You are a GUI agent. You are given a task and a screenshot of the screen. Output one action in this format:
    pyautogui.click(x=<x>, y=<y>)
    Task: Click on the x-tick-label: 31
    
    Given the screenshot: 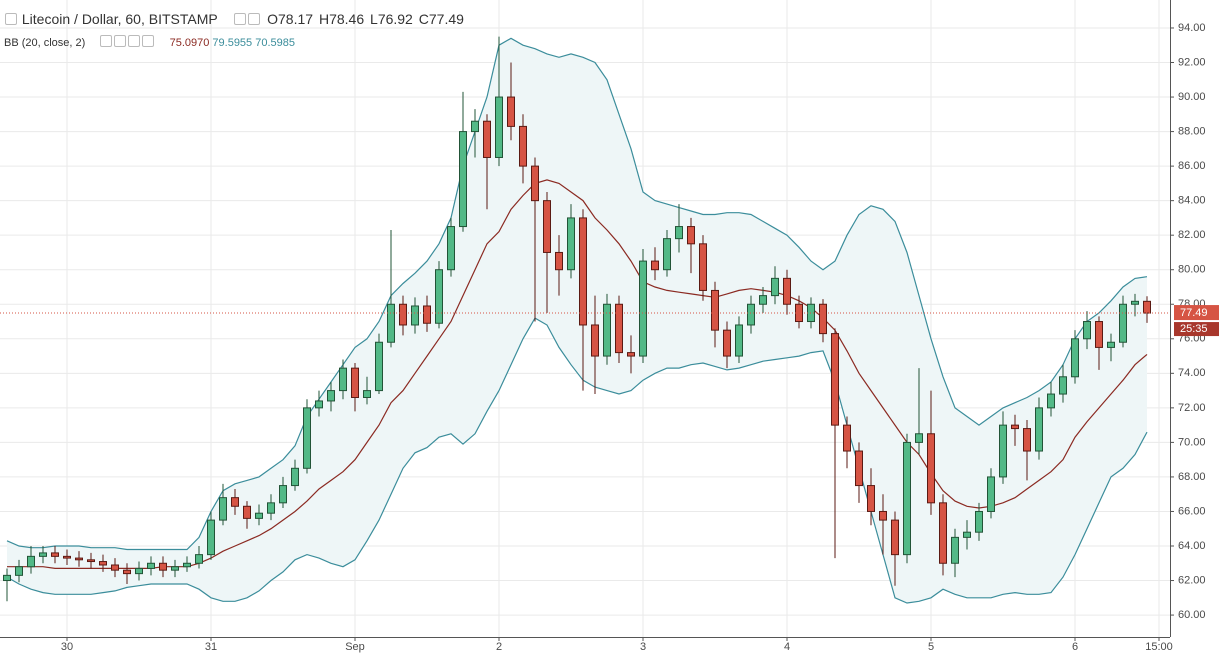 What is the action you would take?
    pyautogui.click(x=211, y=647)
    